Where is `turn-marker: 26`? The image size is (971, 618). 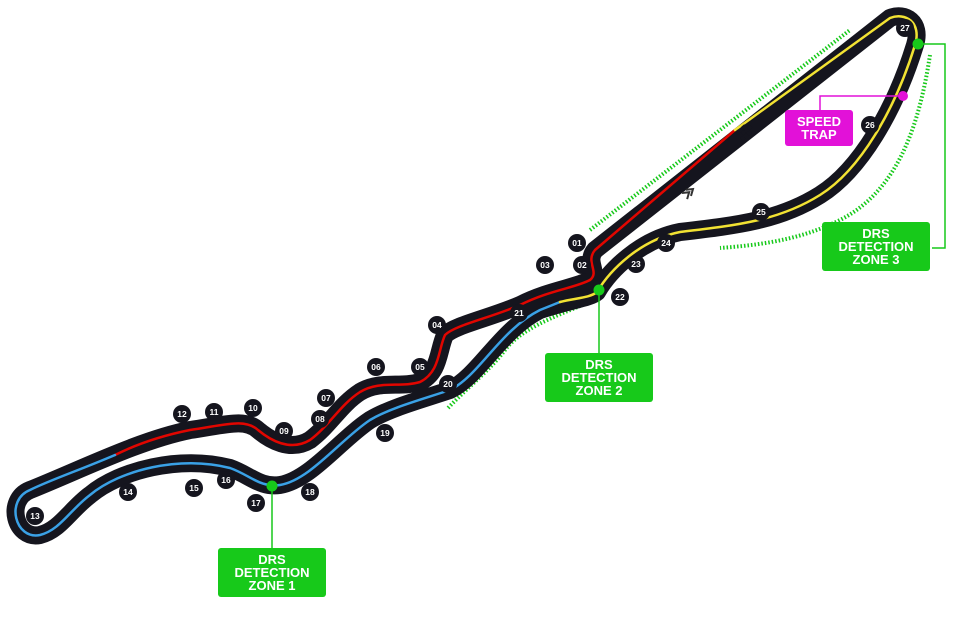
turn-marker: 26 is located at coordinates (870, 125).